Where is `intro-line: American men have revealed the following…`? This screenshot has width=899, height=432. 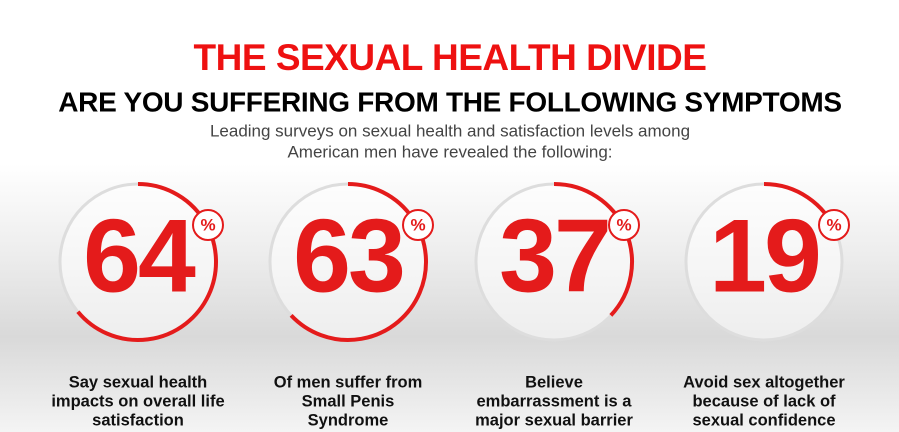
intro-line: American men have revealed the following… is located at coordinates (449, 151).